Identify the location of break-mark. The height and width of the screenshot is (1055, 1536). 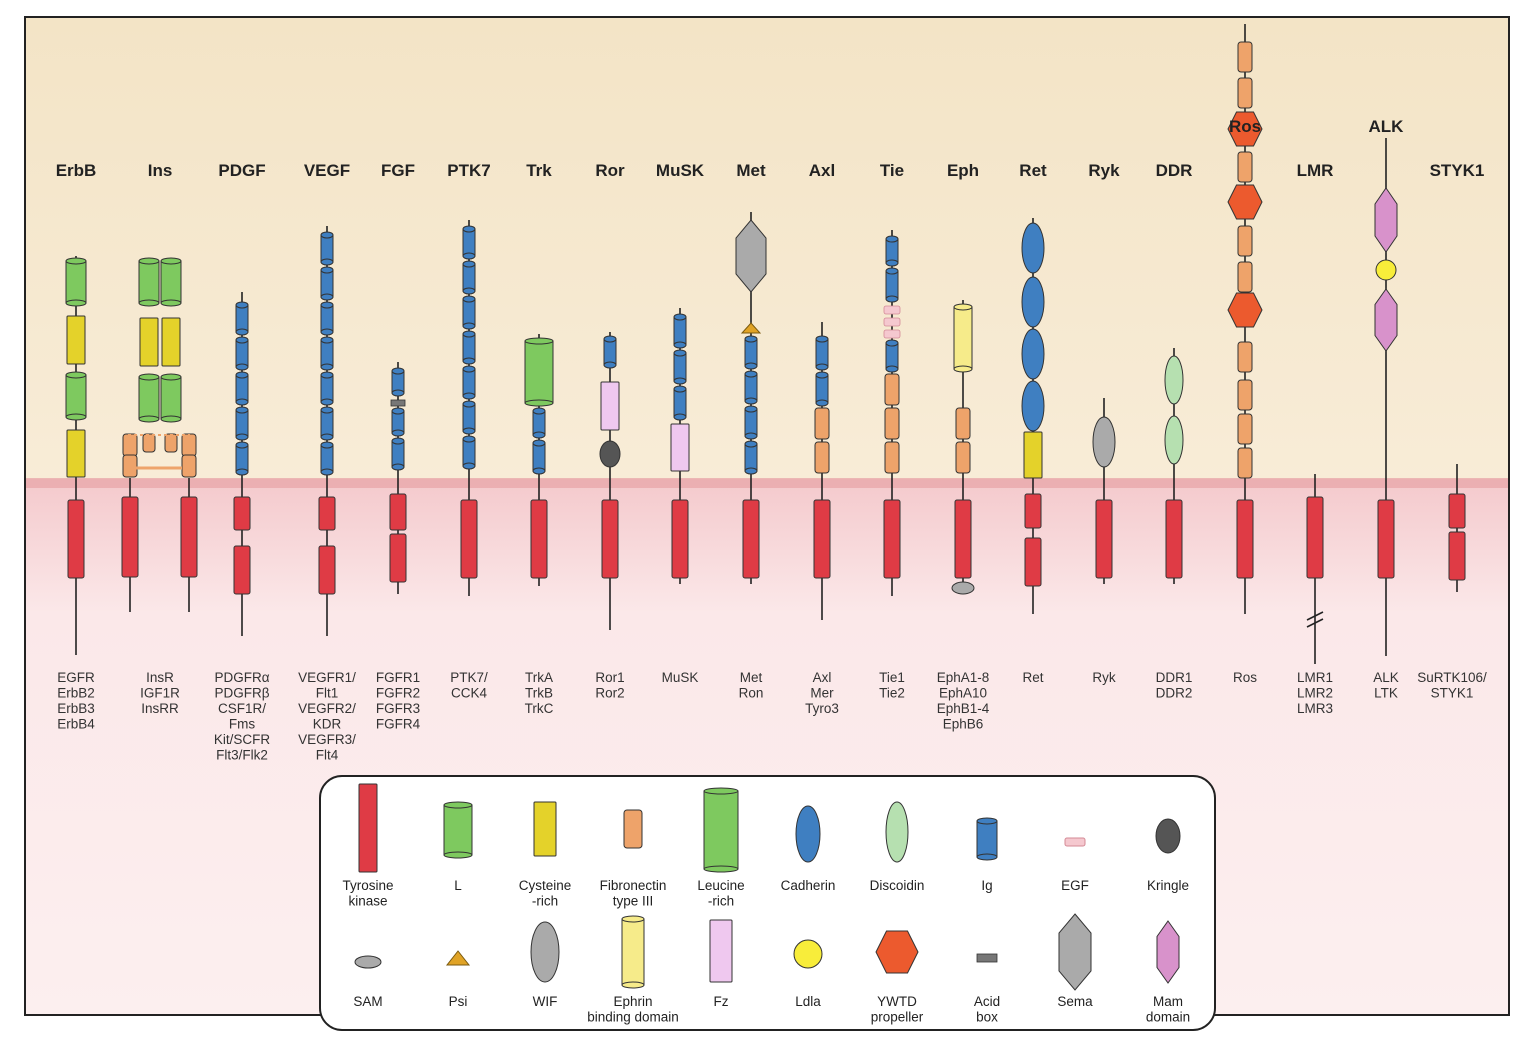
(1315, 616).